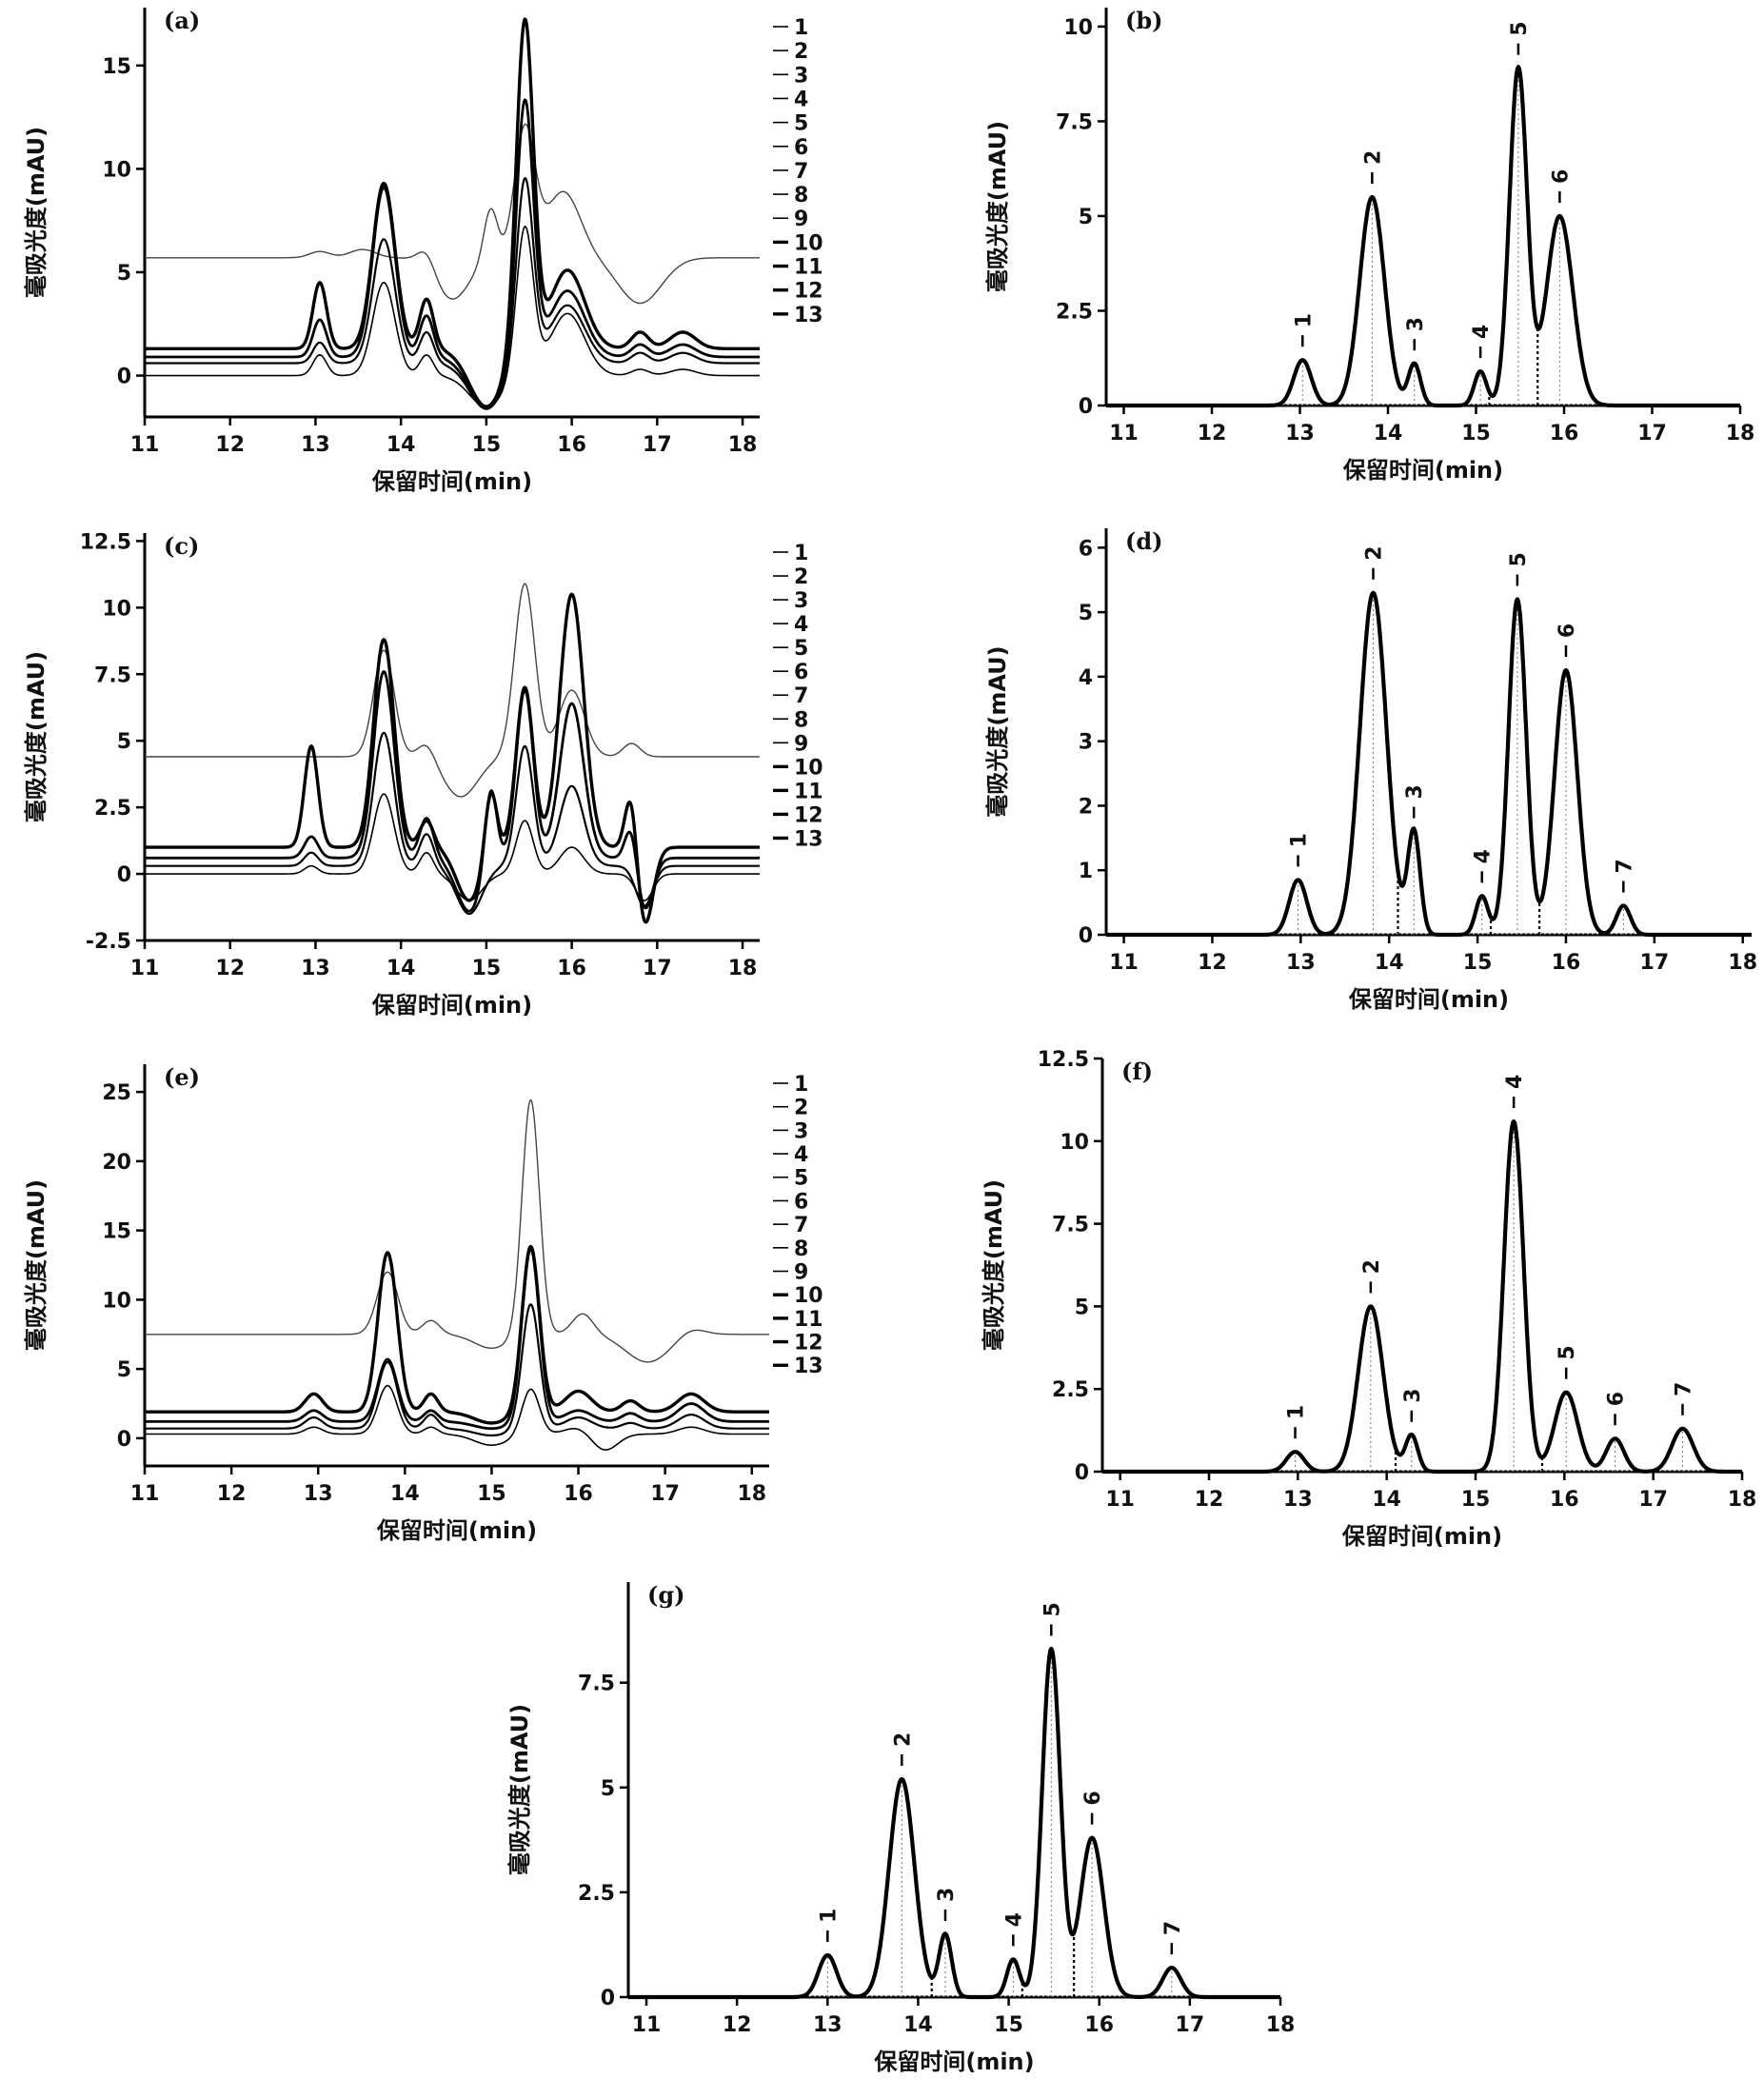 The height and width of the screenshot is (2098, 1764). I want to click on y-tick-label: 3, so click(1086, 743).